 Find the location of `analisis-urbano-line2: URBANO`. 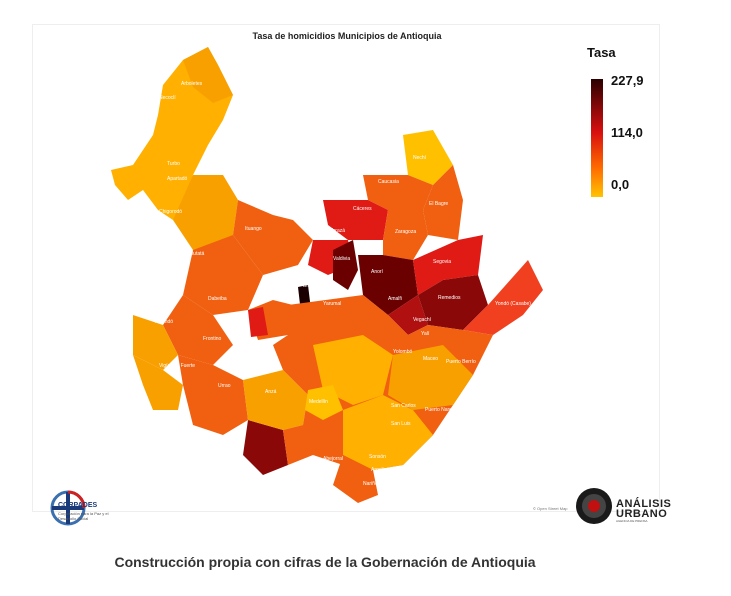

analisis-urbano-line2: URBANO is located at coordinates (642, 514).